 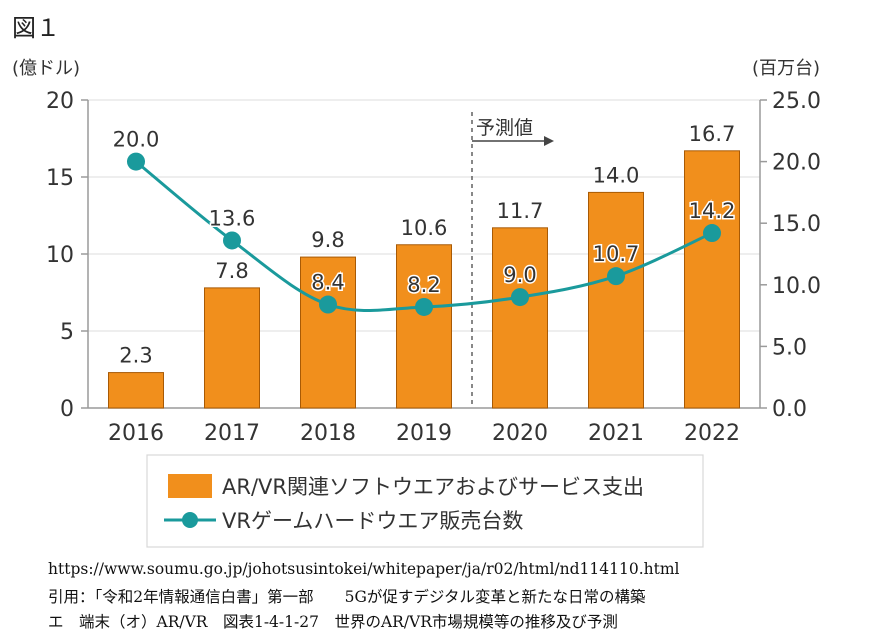 I want to click on forecast-marker: 予測値, so click(x=512, y=260).